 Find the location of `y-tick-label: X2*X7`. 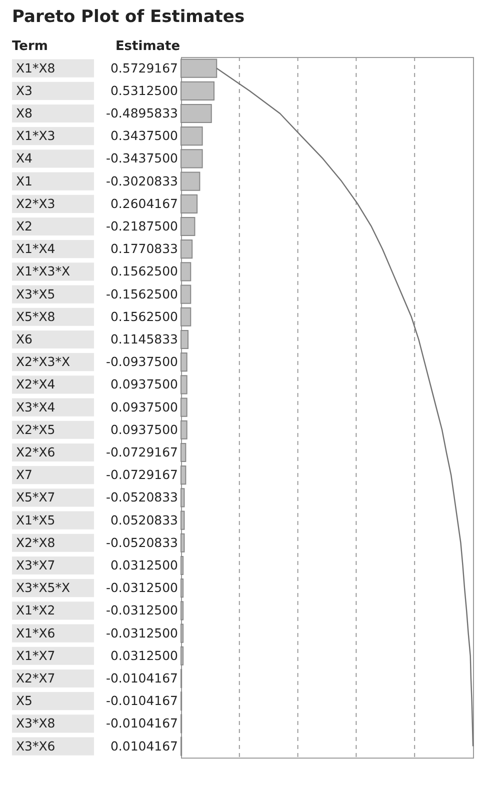

y-tick-label: X2*X7 is located at coordinates (36, 678).